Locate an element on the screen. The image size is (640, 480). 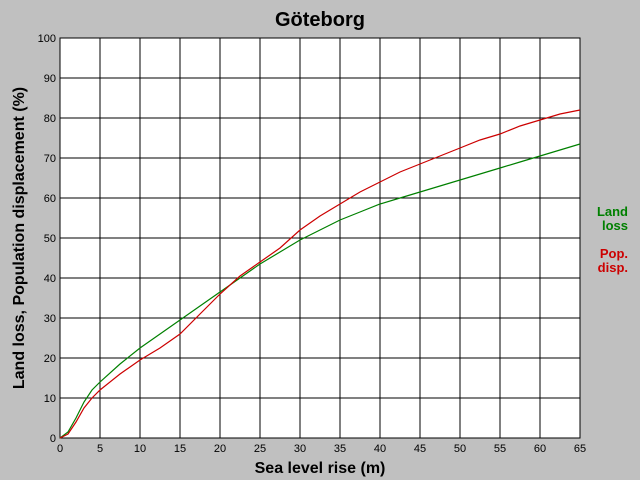
y-tick-label: 40 is located at coordinates (50, 279).